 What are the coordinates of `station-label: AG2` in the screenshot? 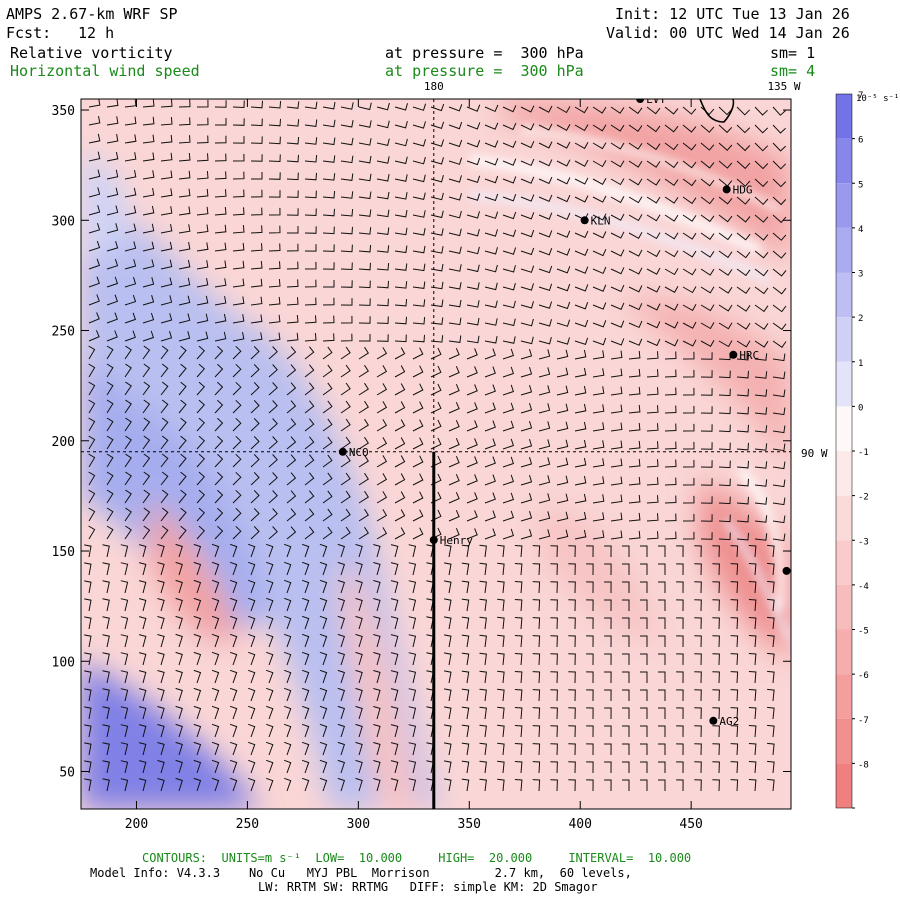 It's located at (729, 721).